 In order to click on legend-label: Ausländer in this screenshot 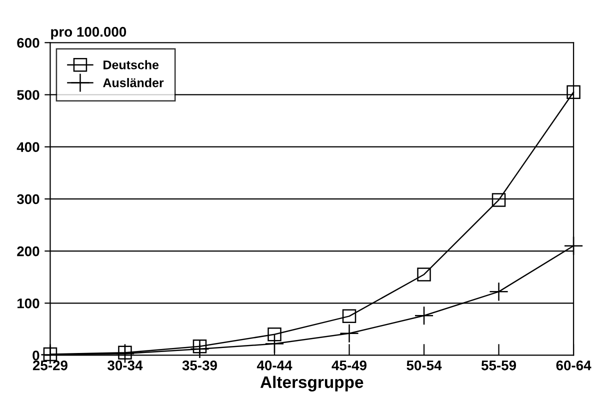, I will do `click(133, 83)`.